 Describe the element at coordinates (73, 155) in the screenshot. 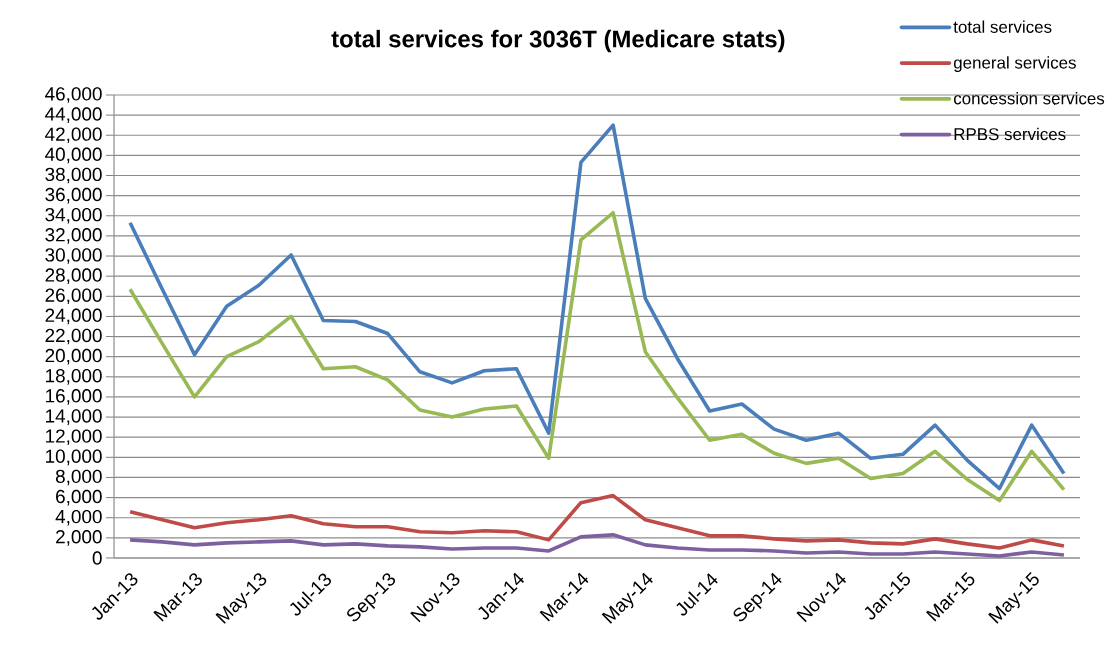

I see `y-tick-label: 40,000` at that location.